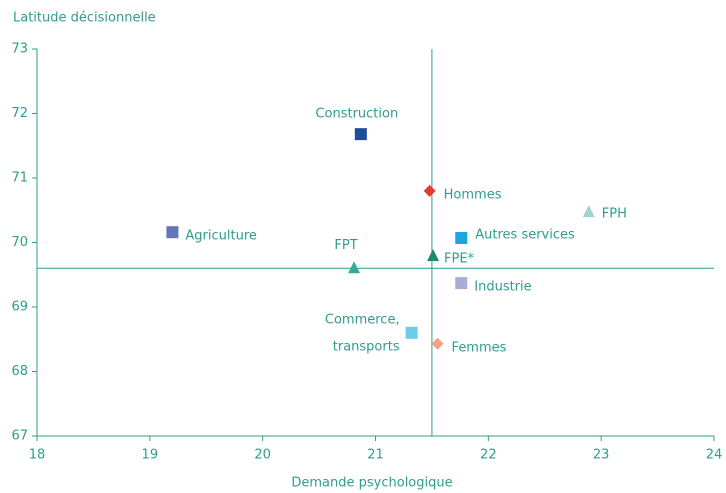 This screenshot has width=726, height=493. What do you see at coordinates (19, 371) in the screenshot?
I see `y-tick-label: 68` at bounding box center [19, 371].